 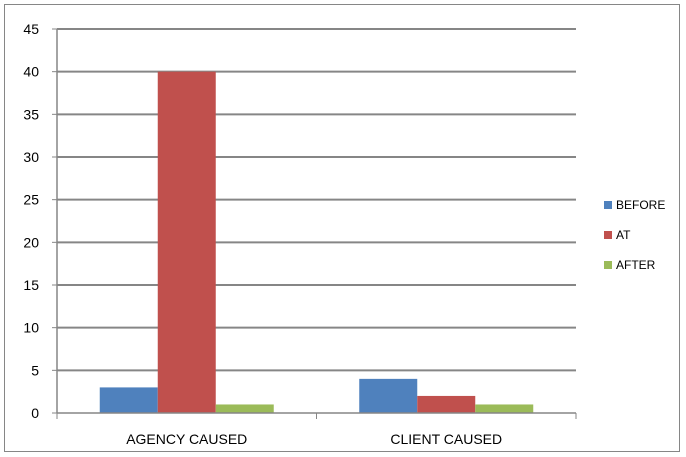 I want to click on bar-after-client-caused, so click(x=504, y=408).